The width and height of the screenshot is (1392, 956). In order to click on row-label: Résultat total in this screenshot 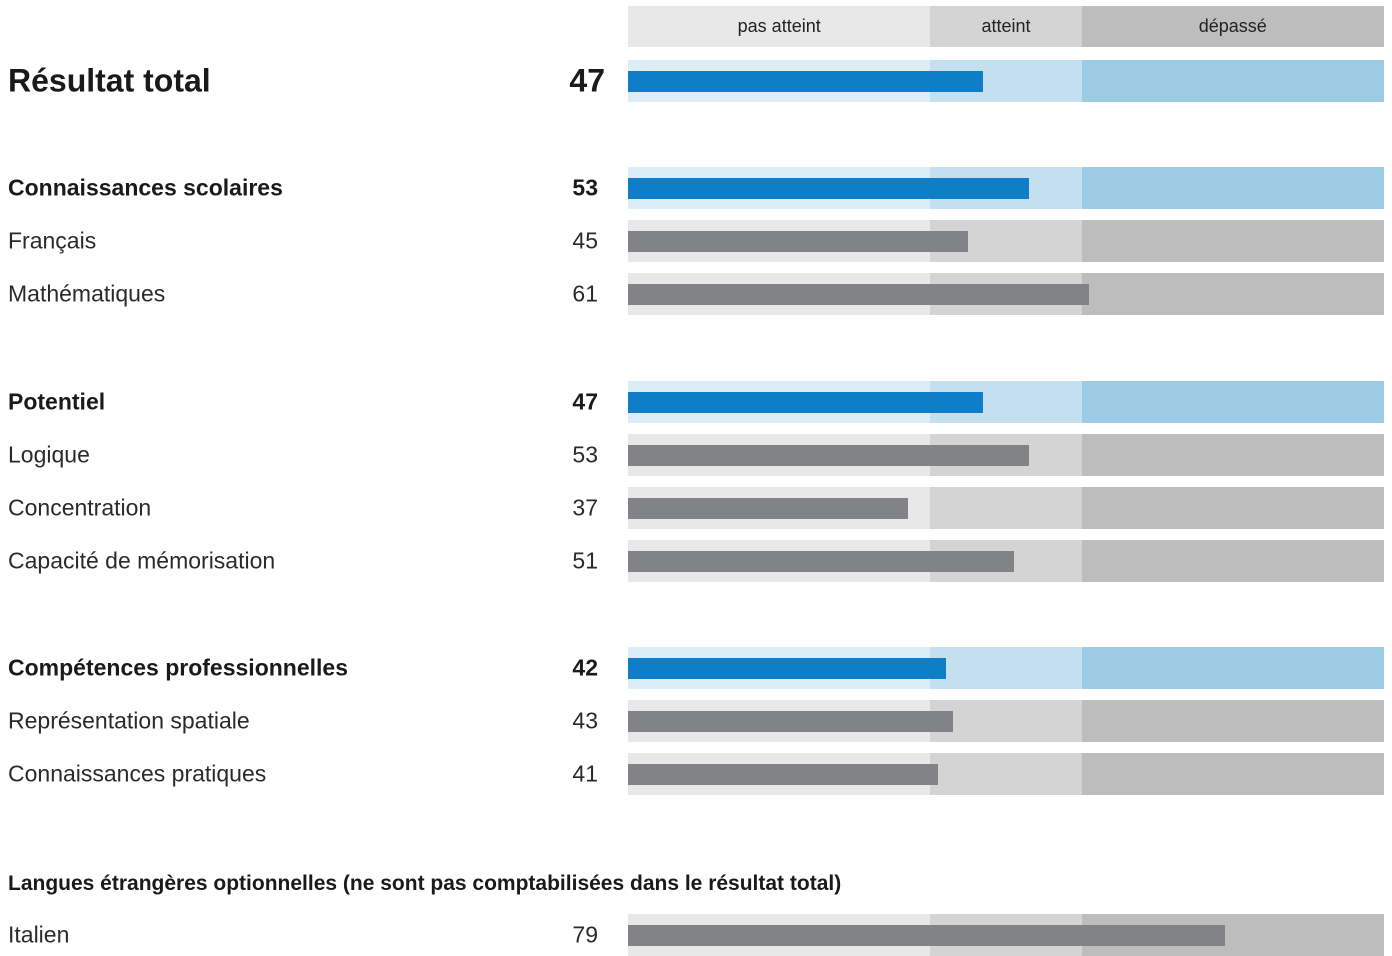, I will do `click(109, 81)`.